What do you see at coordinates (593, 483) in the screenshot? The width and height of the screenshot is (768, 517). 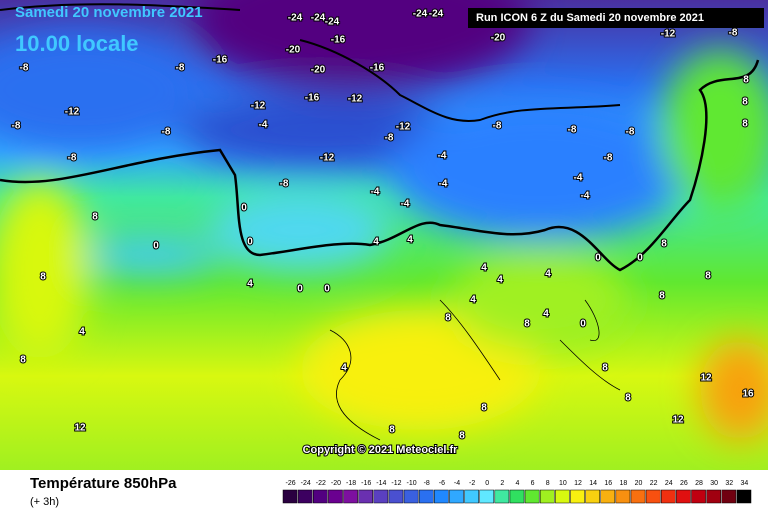 I see `scale-label: 14` at bounding box center [593, 483].